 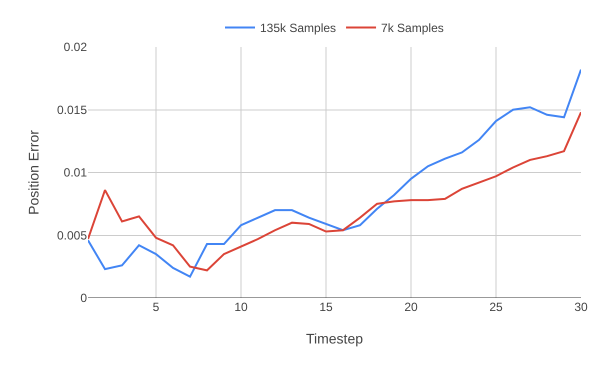 What do you see at coordinates (84, 298) in the screenshot?
I see `y-tick-label: 0` at bounding box center [84, 298].